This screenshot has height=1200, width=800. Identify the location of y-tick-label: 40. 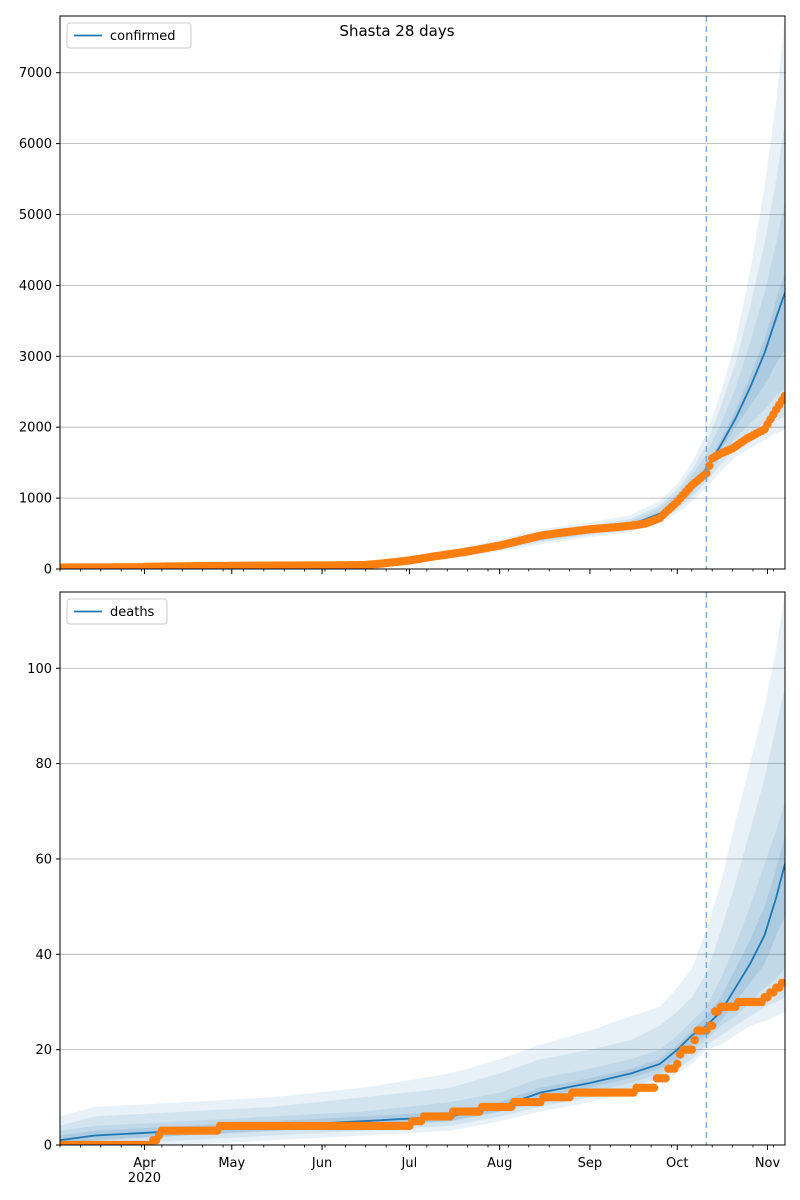
(43, 955).